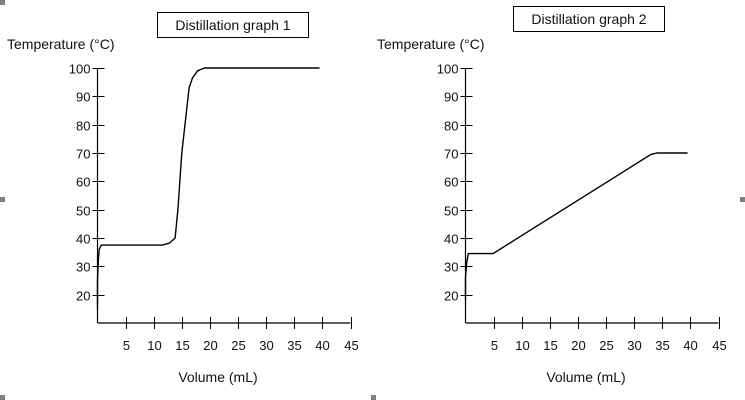  I want to click on chart-2-x-tick-label: 45, so click(719, 345).